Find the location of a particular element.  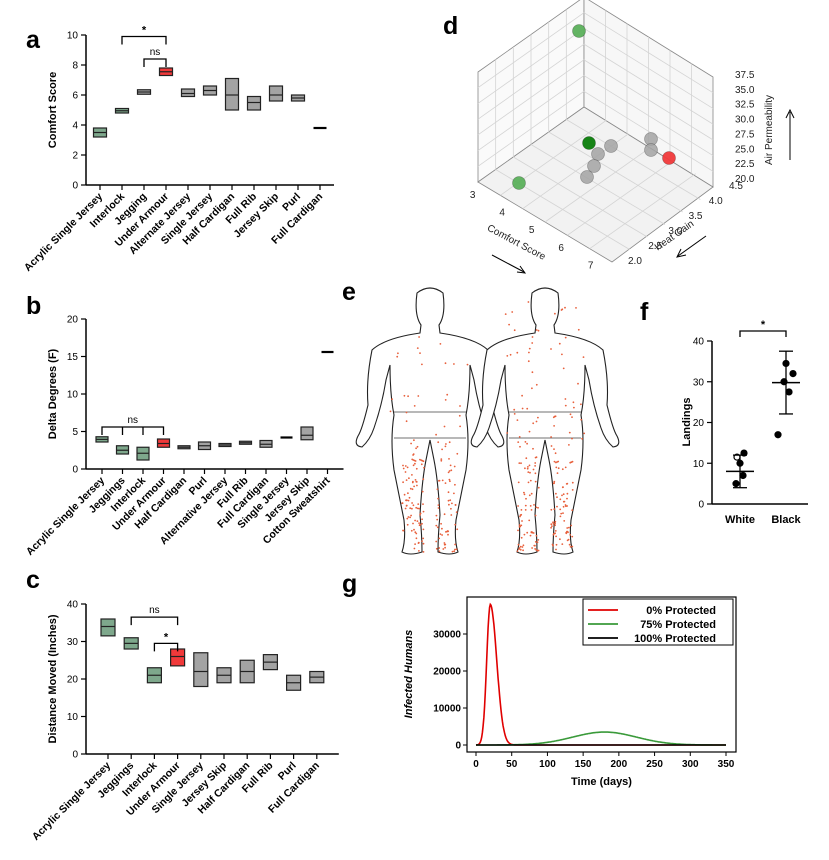

y-tick-label: 10 is located at coordinates (699, 464).